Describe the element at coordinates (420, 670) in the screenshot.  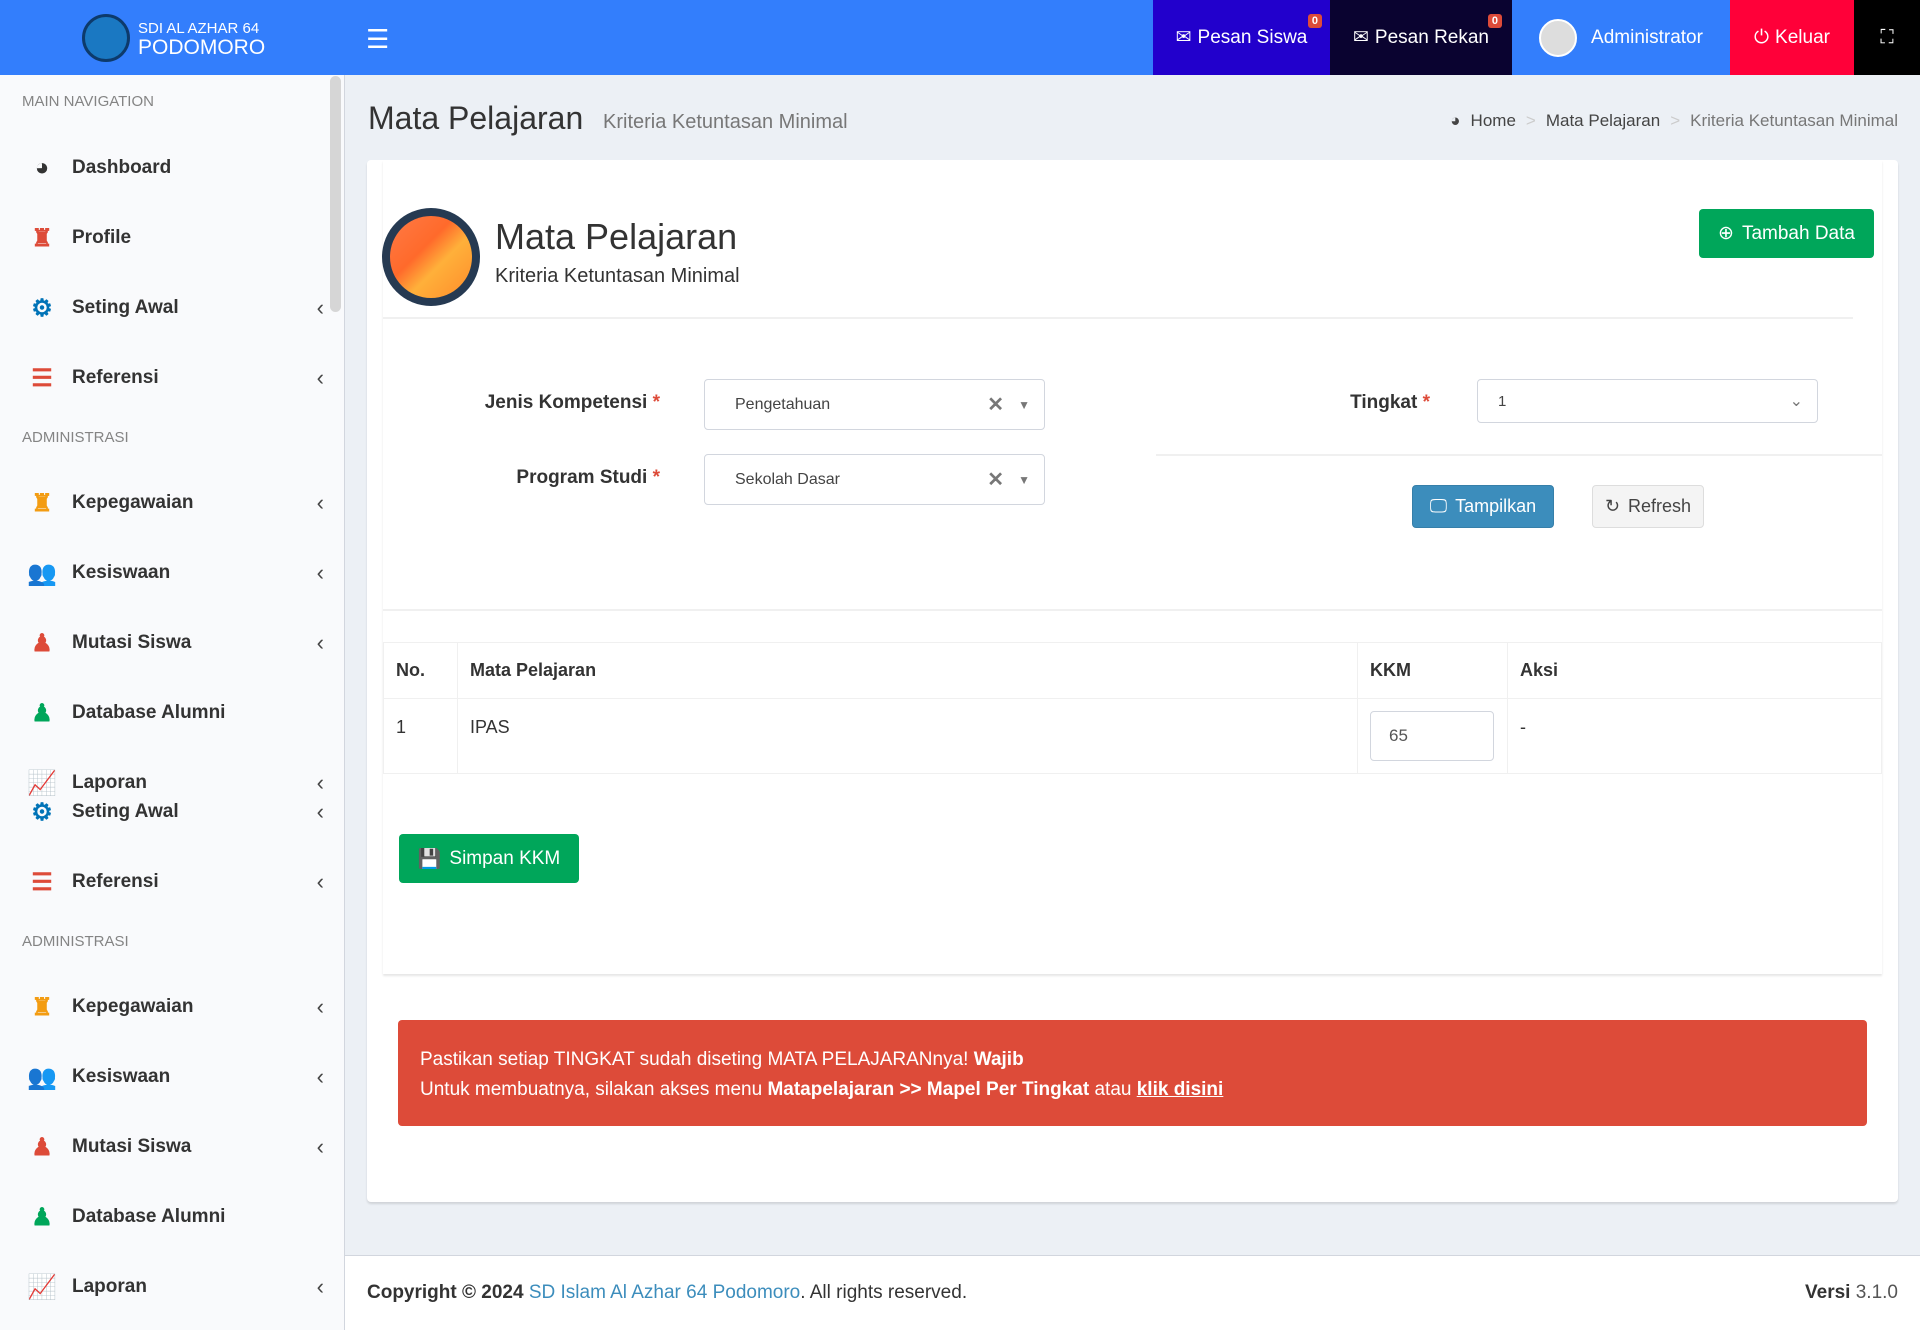
I see `col-no: No.` at that location.